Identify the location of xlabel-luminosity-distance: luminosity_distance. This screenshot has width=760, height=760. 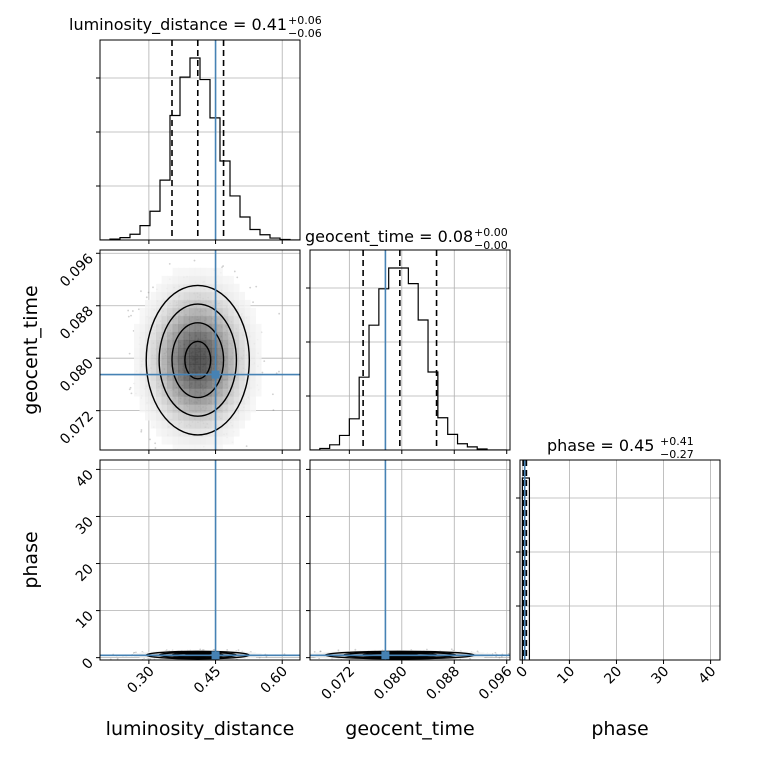
(200, 729).